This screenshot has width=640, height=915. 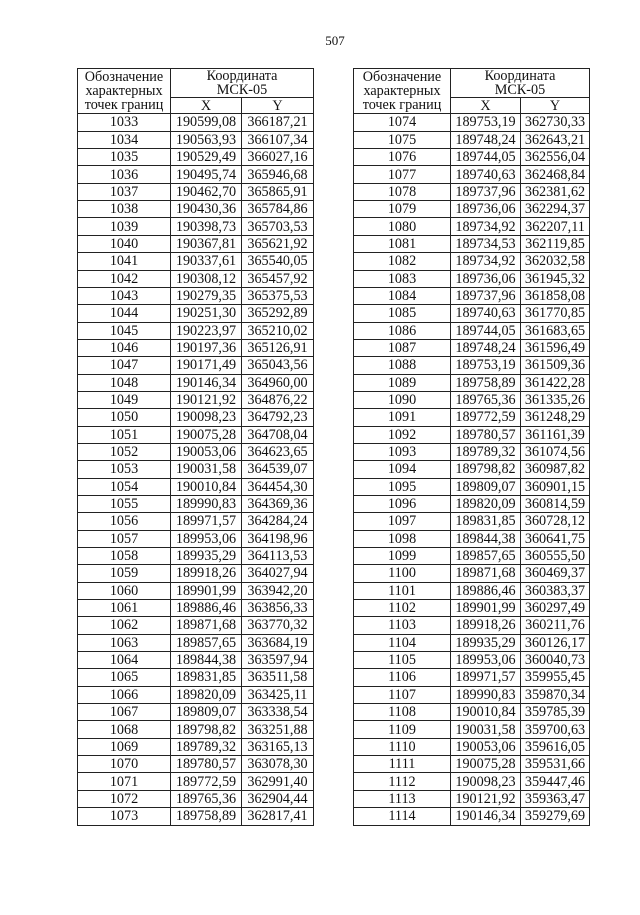 I want to click on table-row: 1113 190121,92 359363,47, so click(x=471, y=799).